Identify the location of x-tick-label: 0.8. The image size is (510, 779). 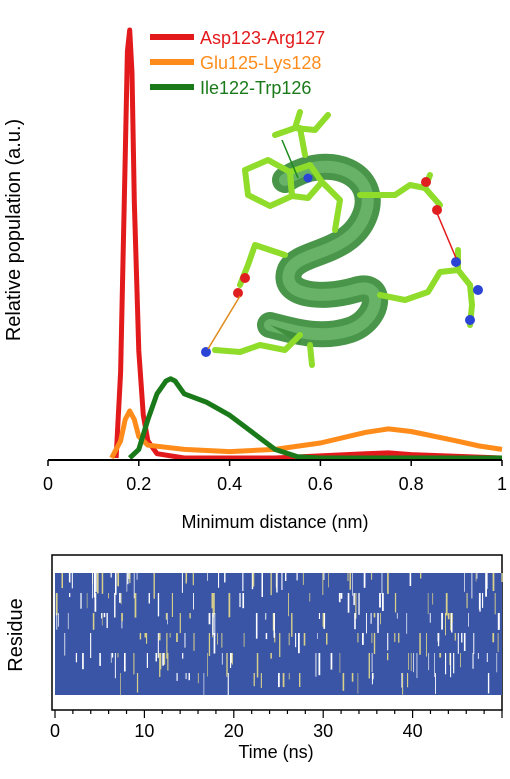
(411, 484).